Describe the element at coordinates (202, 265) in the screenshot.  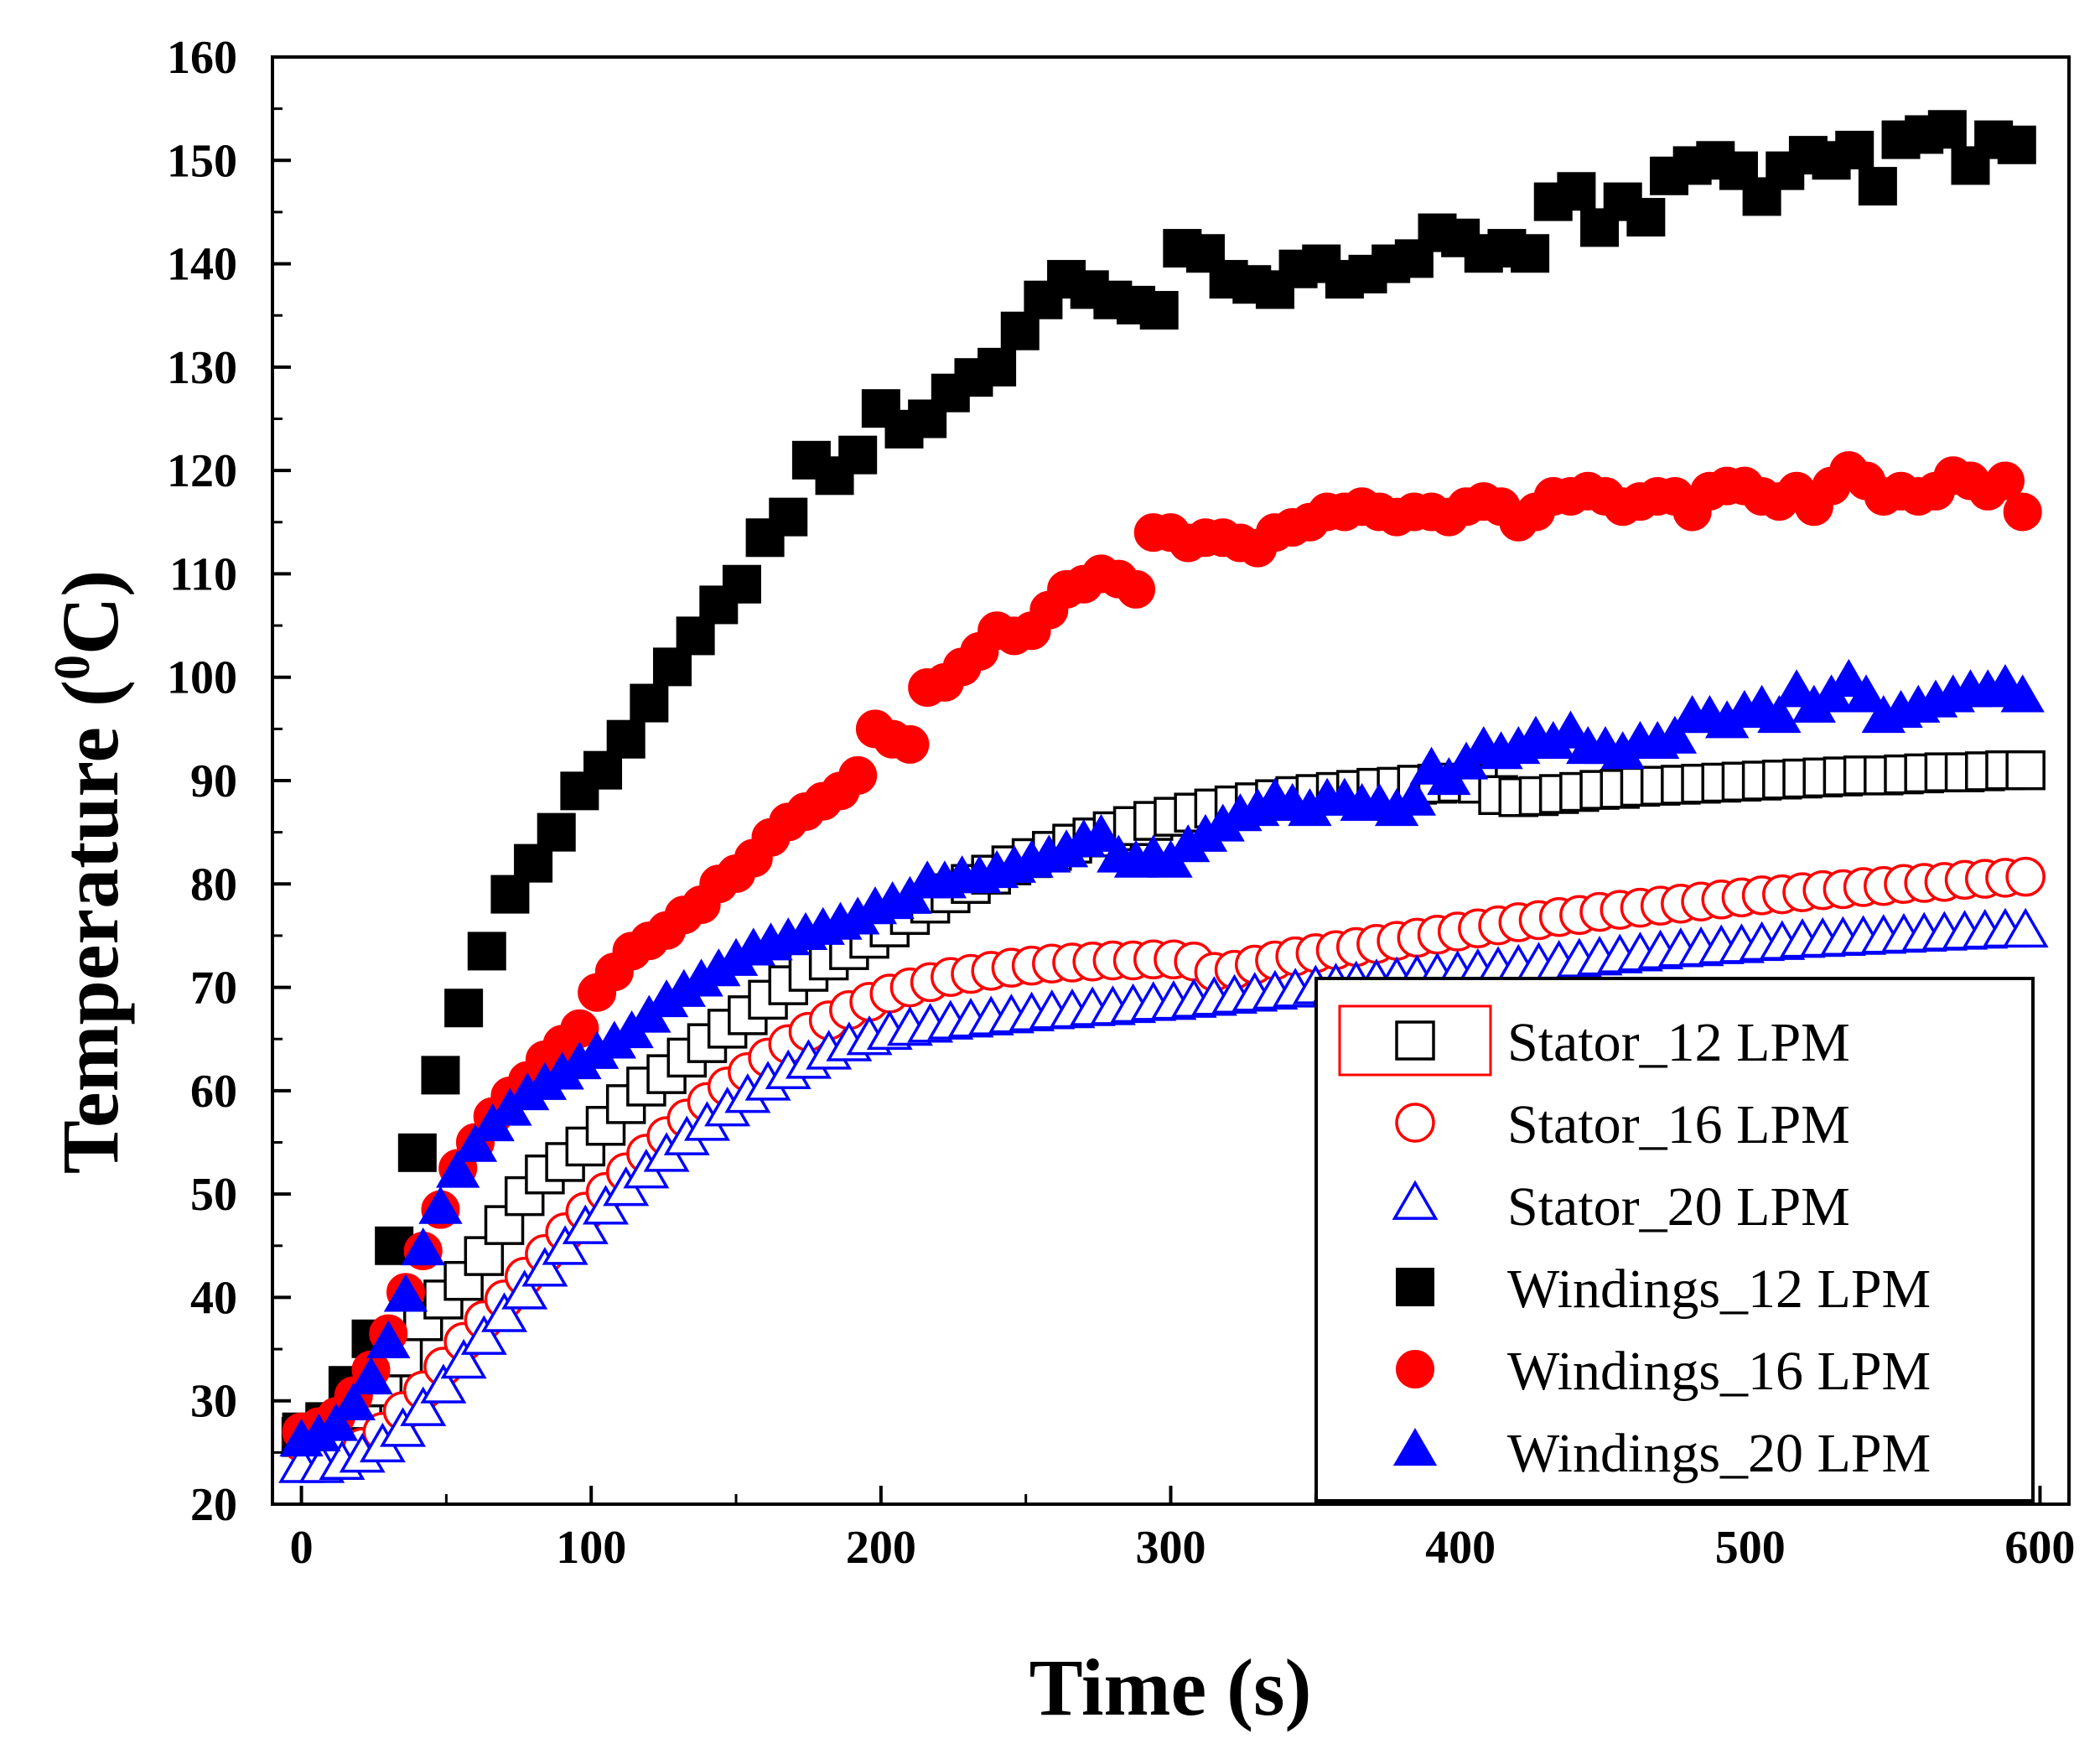
I see `y-tick-label: 140` at that location.